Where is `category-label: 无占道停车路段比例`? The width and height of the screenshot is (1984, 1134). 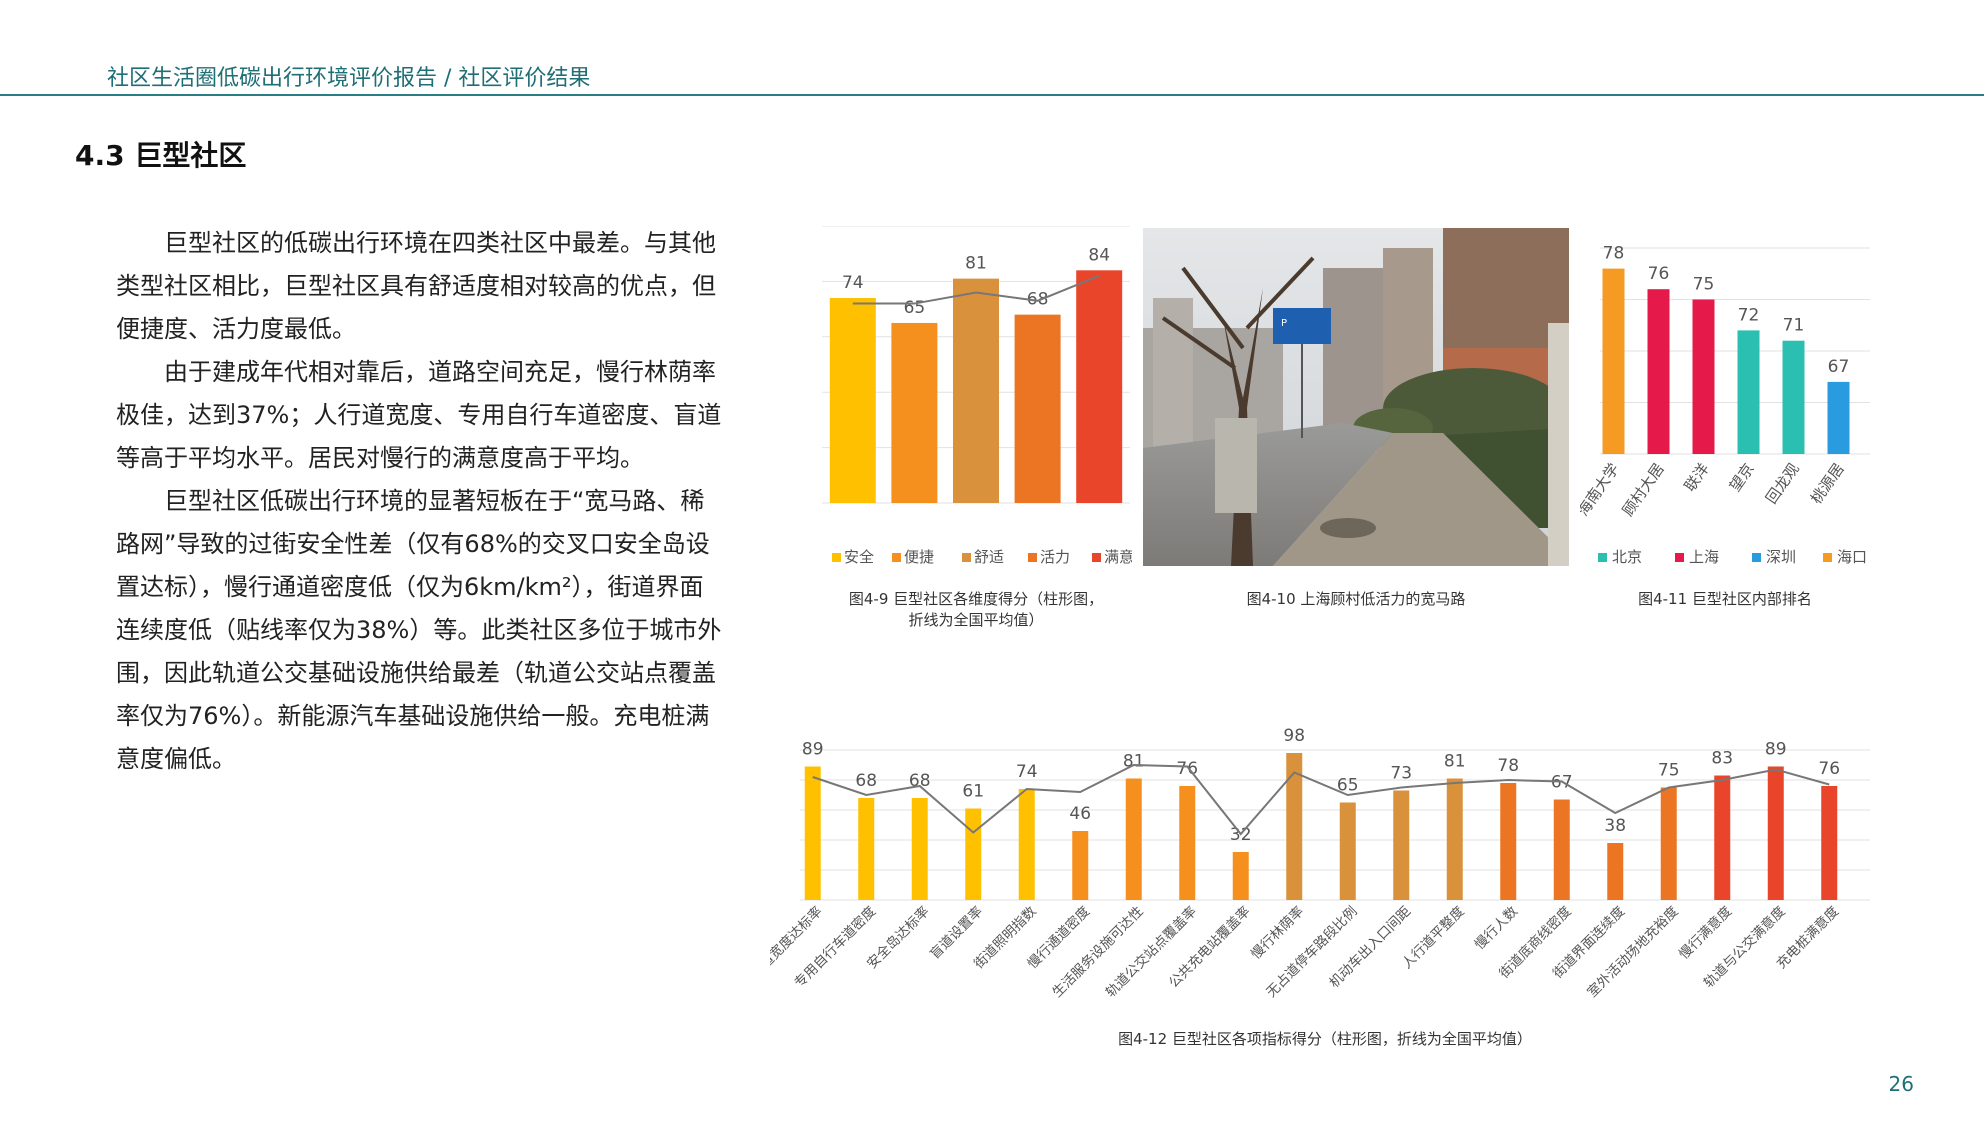
category-label: 无占道停车路段比例 is located at coordinates (1312, 952).